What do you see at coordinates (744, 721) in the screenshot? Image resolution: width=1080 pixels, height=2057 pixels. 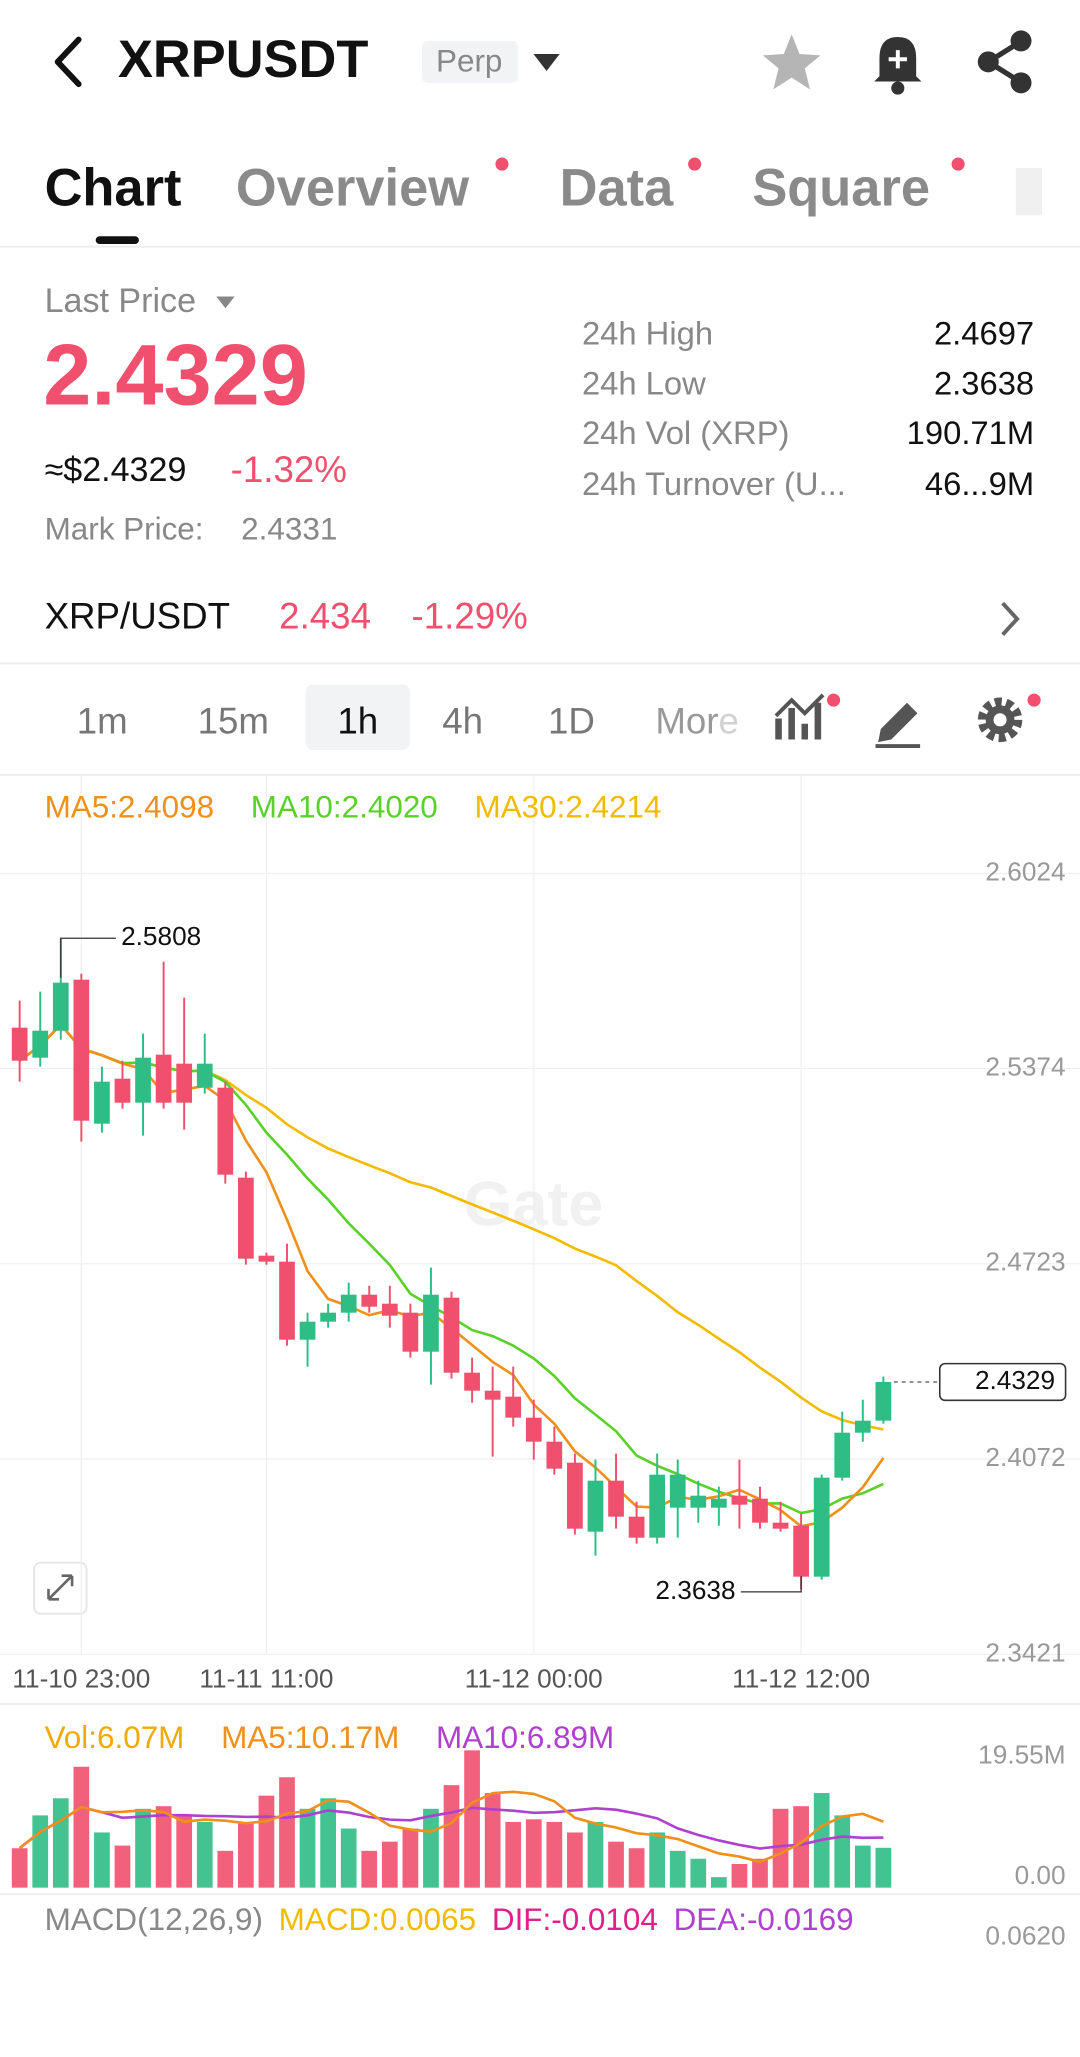 I see `fade` at bounding box center [744, 721].